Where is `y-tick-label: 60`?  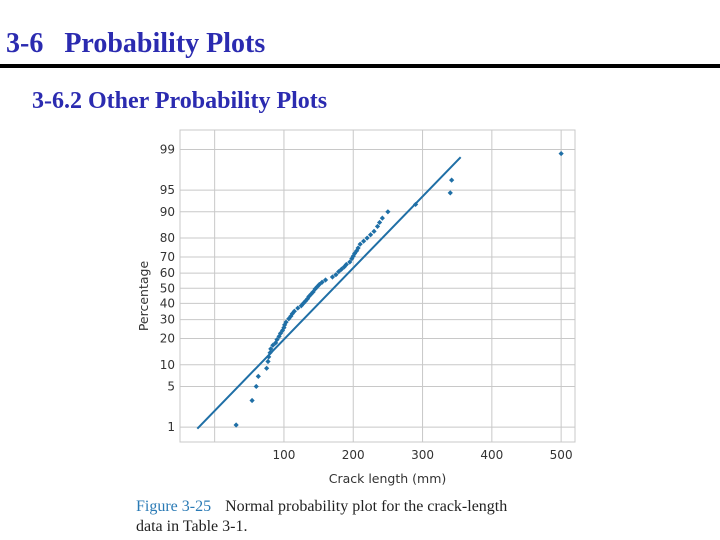 y-tick-label: 60 is located at coordinates (167, 273).